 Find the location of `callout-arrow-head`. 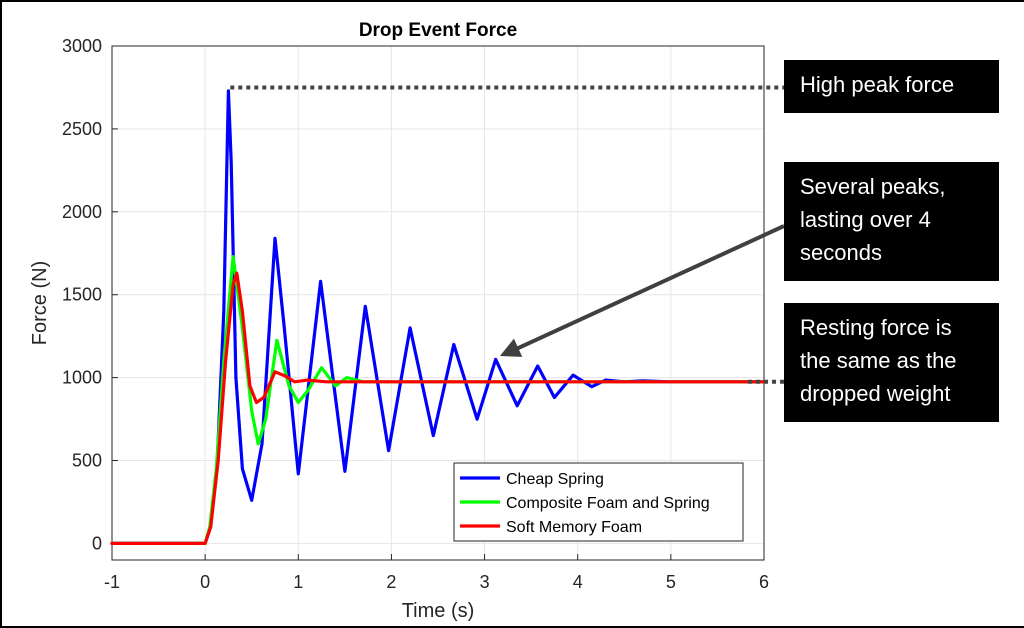

callout-arrow-head is located at coordinates (511, 347).